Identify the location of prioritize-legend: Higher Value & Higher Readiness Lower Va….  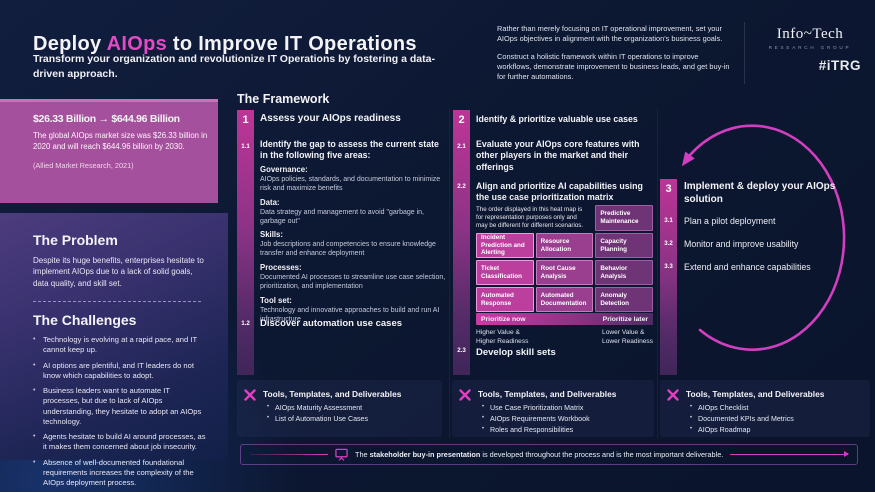
(564, 337).